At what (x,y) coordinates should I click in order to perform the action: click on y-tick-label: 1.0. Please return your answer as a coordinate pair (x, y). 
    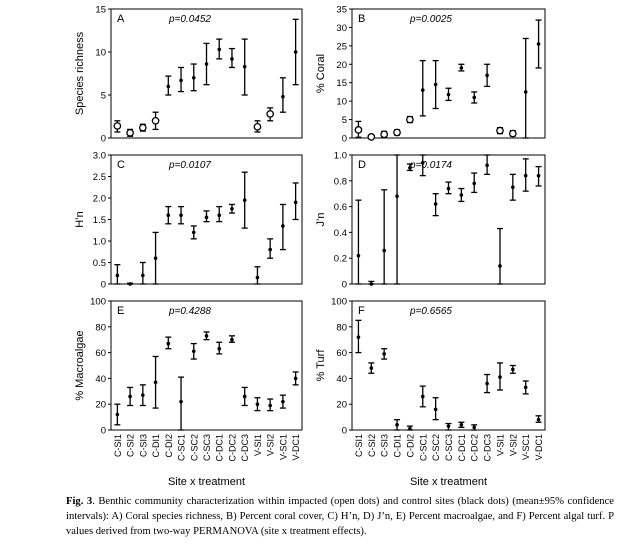
    Looking at the image, I should click on (340, 156).